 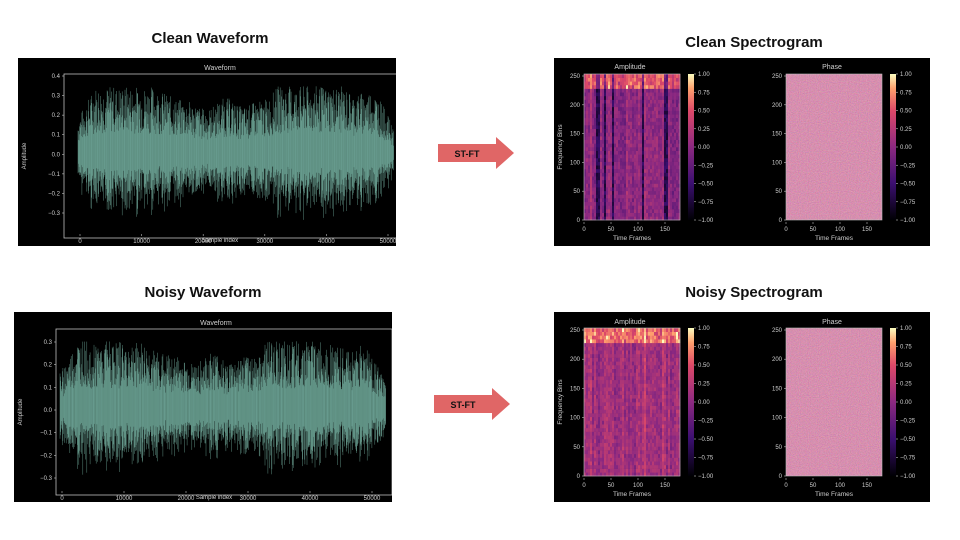 What do you see at coordinates (25, 155) in the screenshot?
I see `waveform-y-label: Amplitude` at bounding box center [25, 155].